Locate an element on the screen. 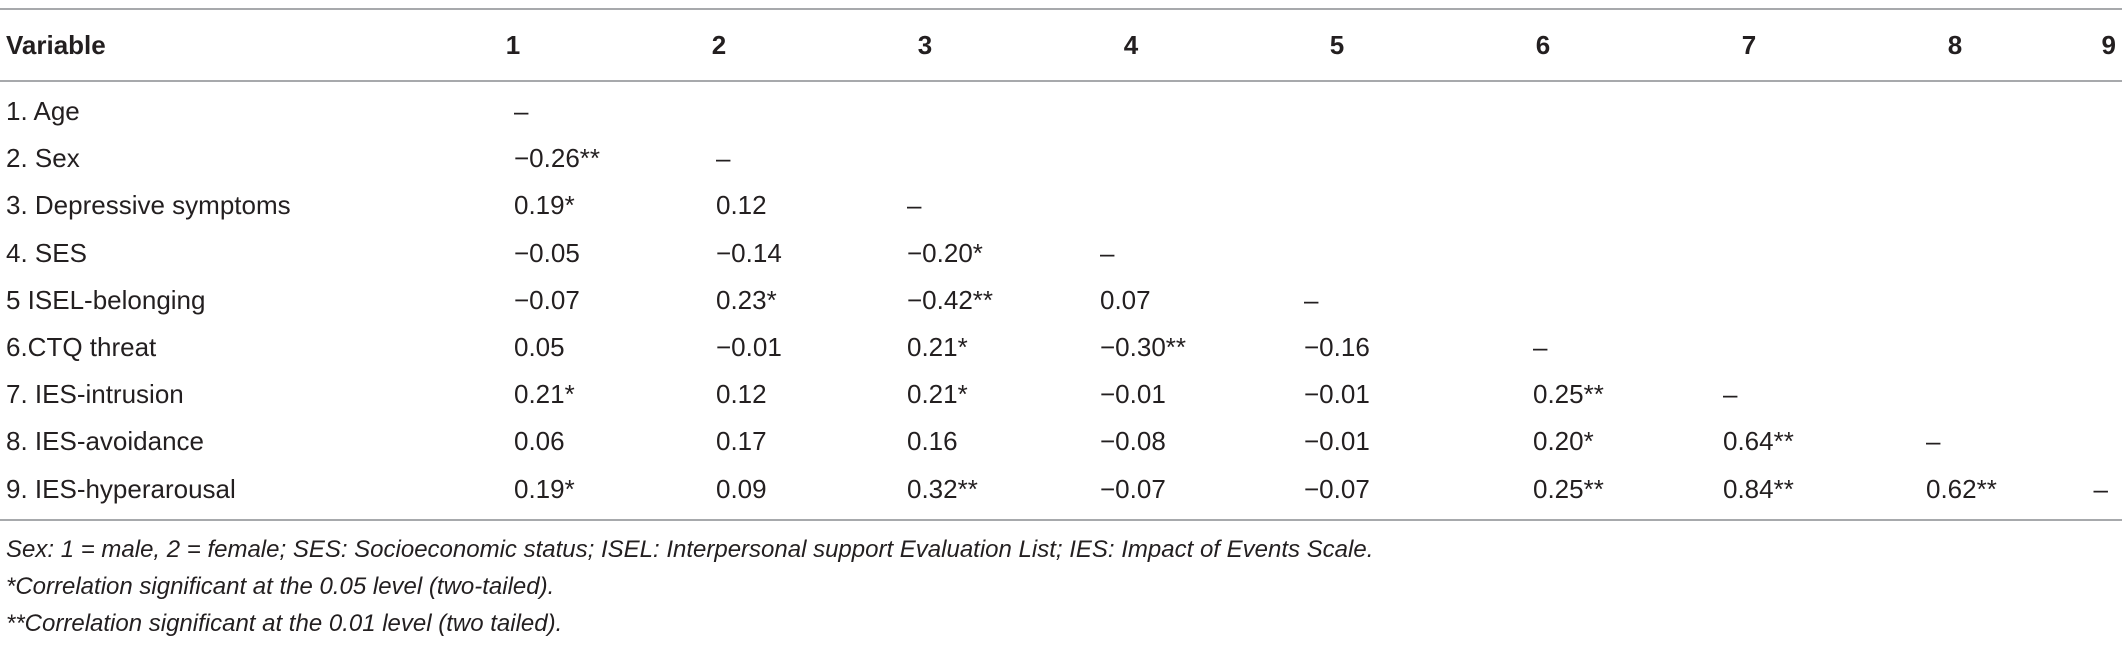 This screenshot has height=650, width=2122. table-cell: 0.84** is located at coordinates (1749, 493).